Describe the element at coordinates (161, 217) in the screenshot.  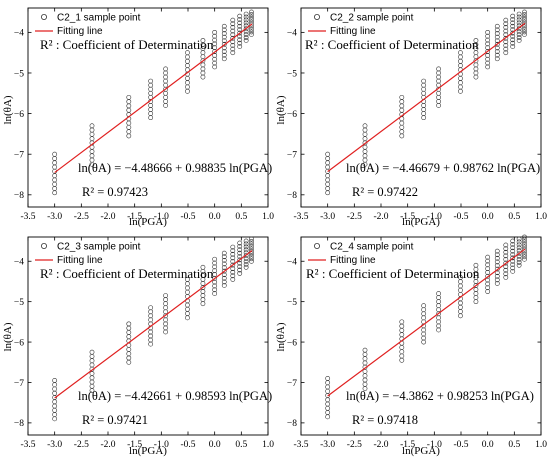
I see `x-tick-label: -1.0` at that location.